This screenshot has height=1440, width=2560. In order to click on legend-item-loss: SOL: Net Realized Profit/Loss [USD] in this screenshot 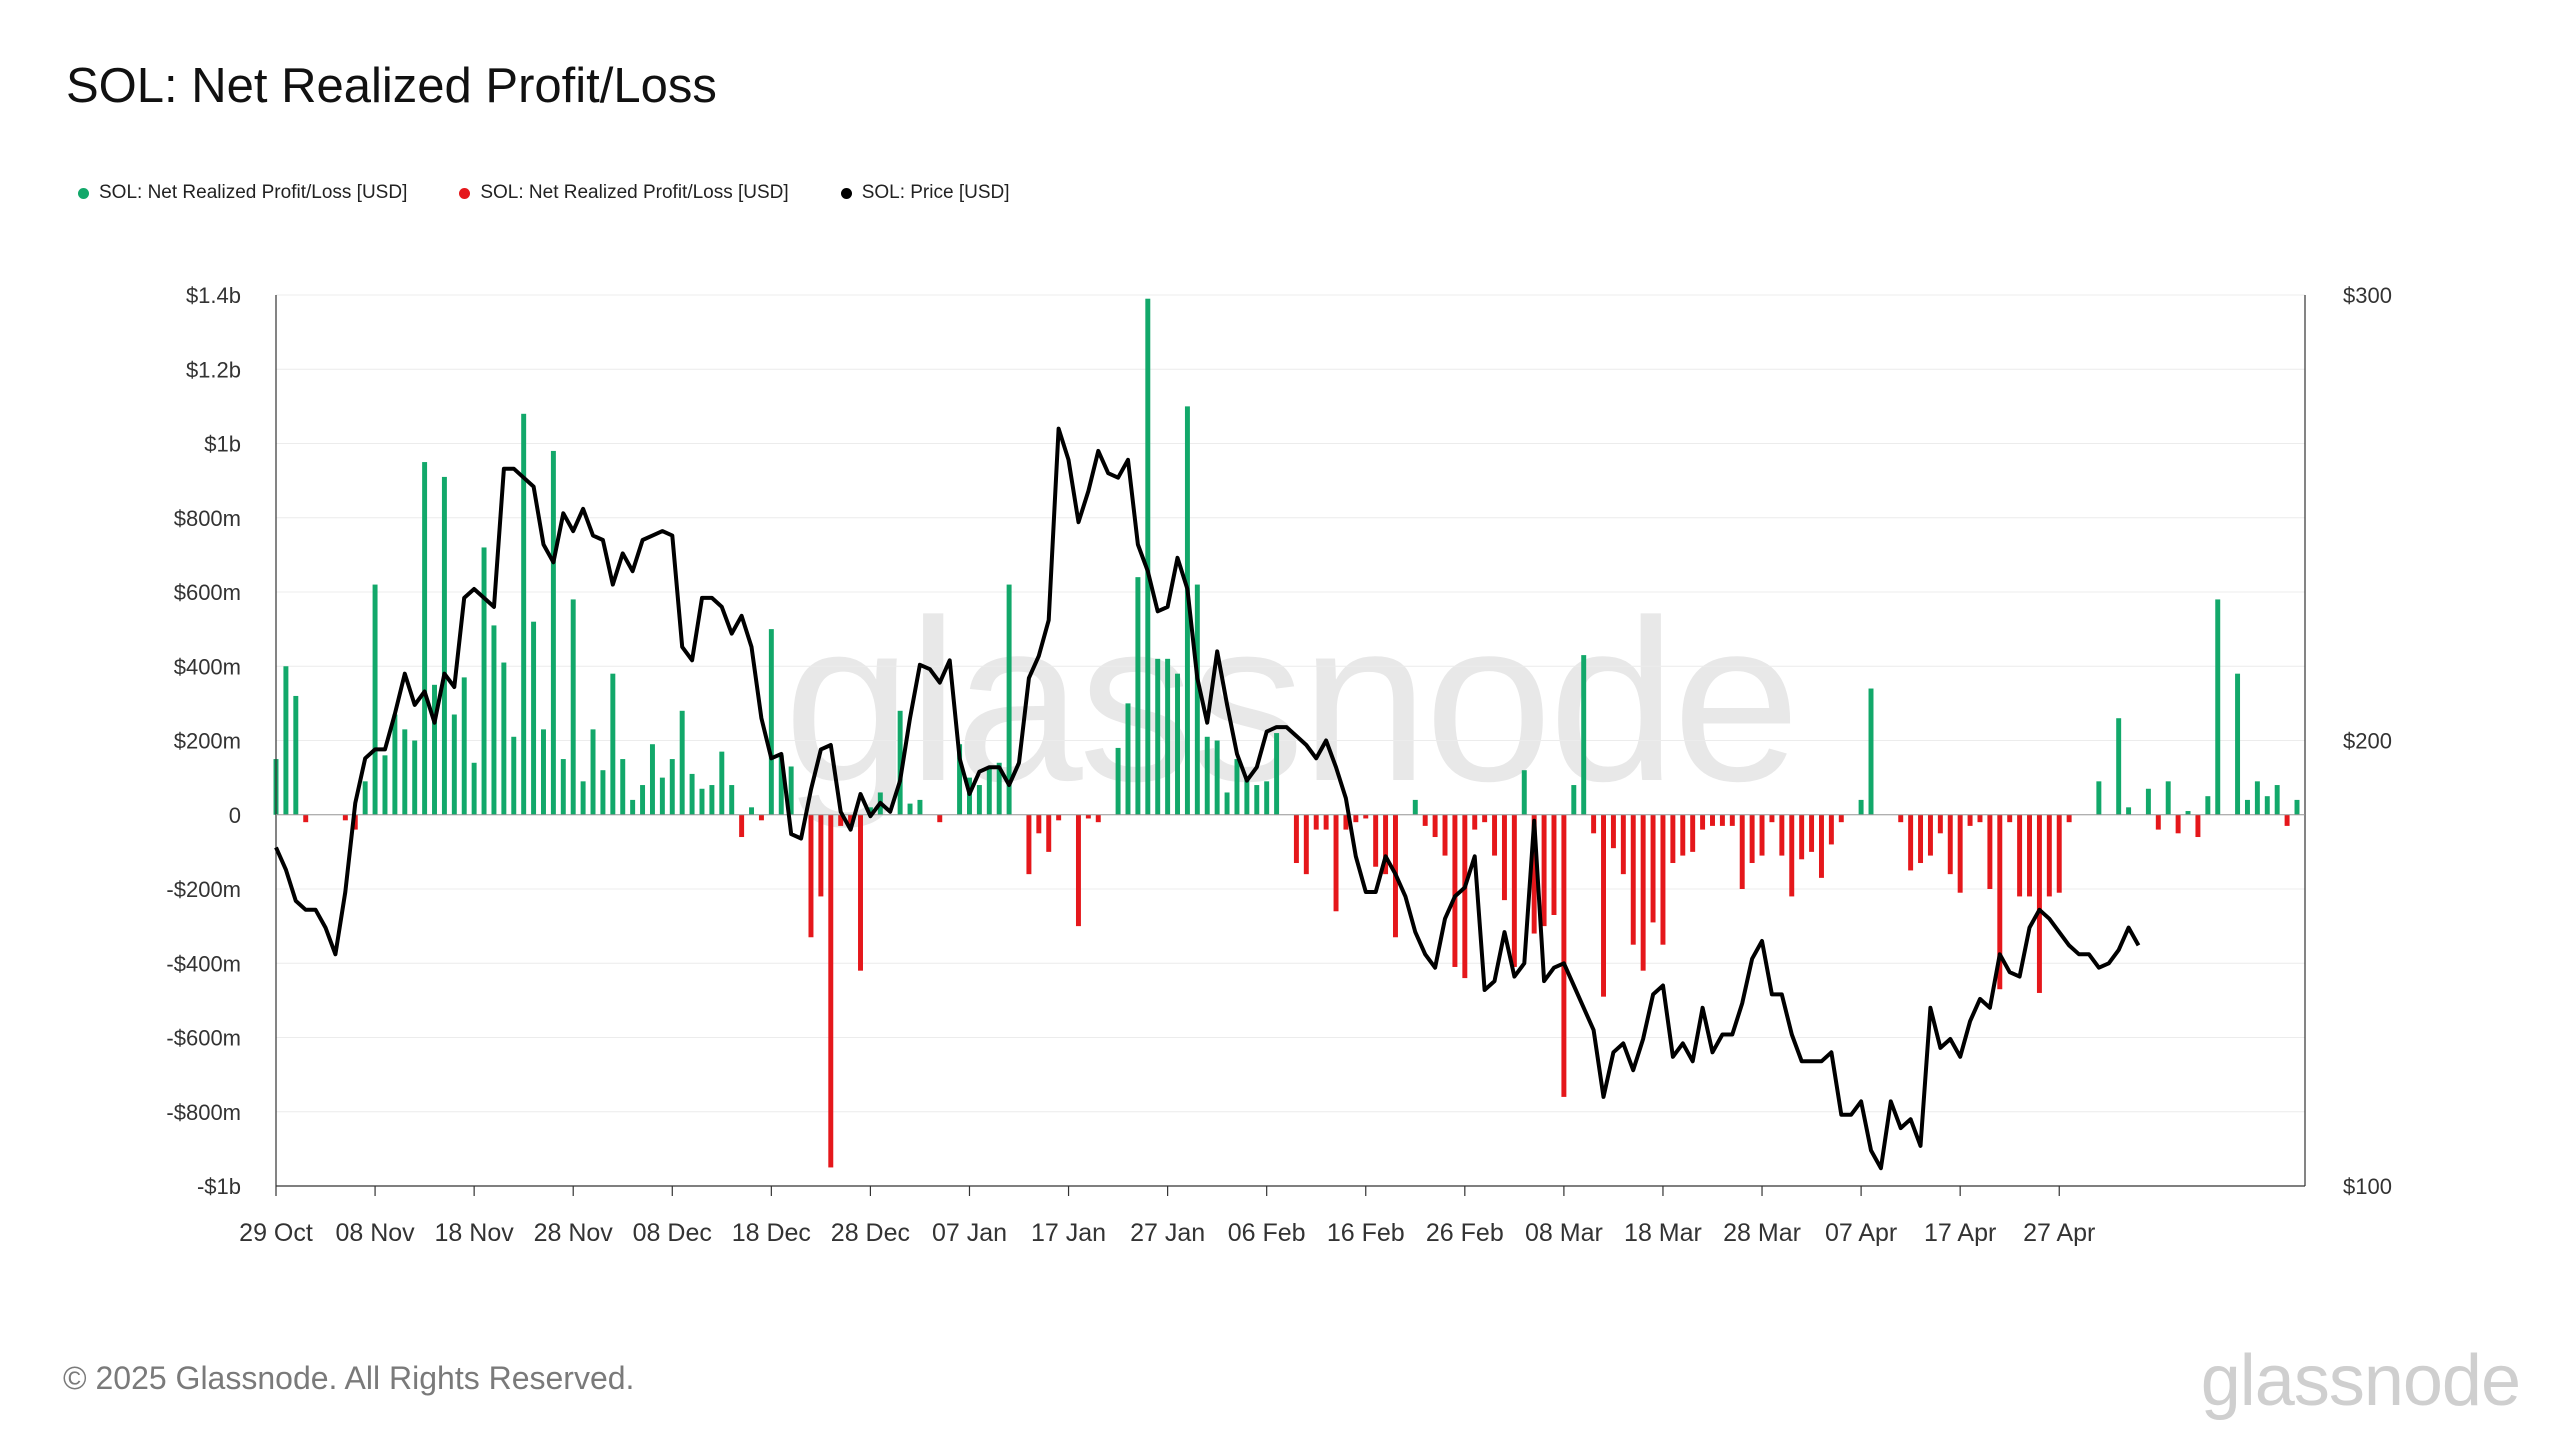, I will do `click(624, 193)`.